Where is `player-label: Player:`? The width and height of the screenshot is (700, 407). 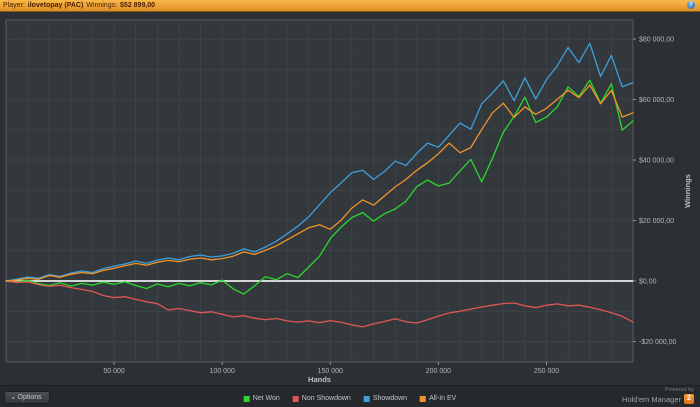
player-label: Player: is located at coordinates (14, 5).